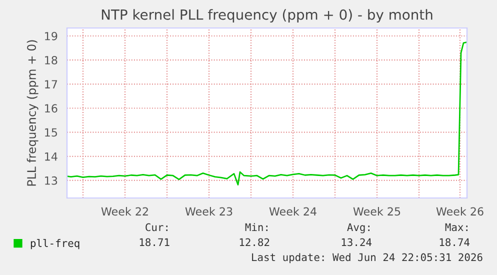 Image resolution: width=497 pixels, height=275 pixels. I want to click on text: Max:, so click(456, 227).